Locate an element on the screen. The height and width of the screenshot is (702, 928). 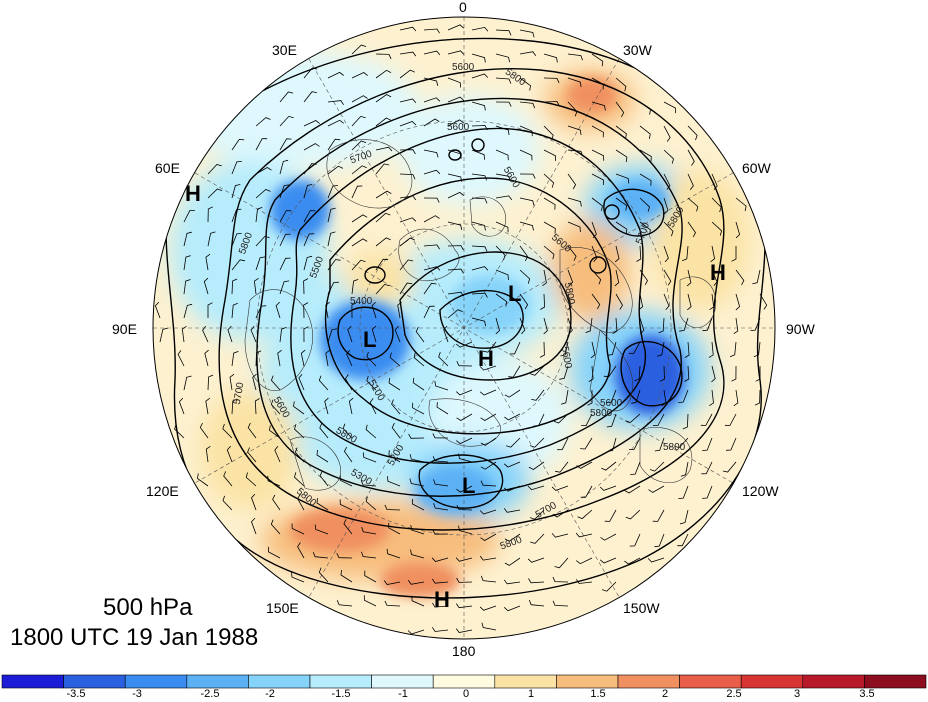
colorbar-tick: 1 is located at coordinates (531, 694).